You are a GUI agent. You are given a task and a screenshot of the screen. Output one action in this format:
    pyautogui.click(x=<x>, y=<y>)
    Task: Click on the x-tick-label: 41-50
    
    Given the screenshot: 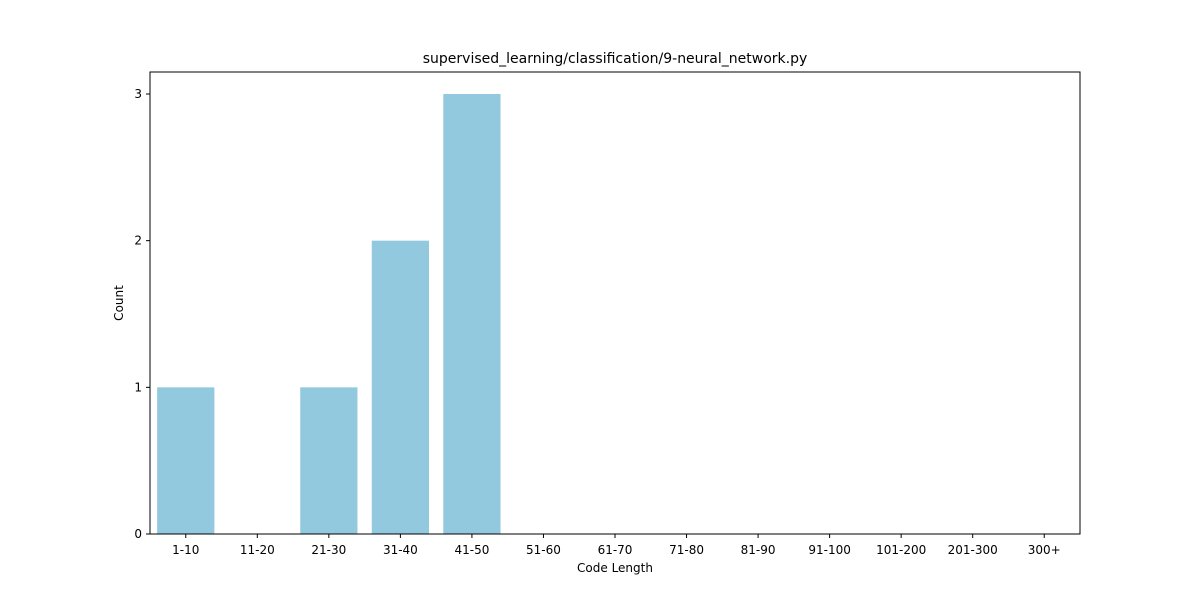 What is the action you would take?
    pyautogui.click(x=471, y=550)
    